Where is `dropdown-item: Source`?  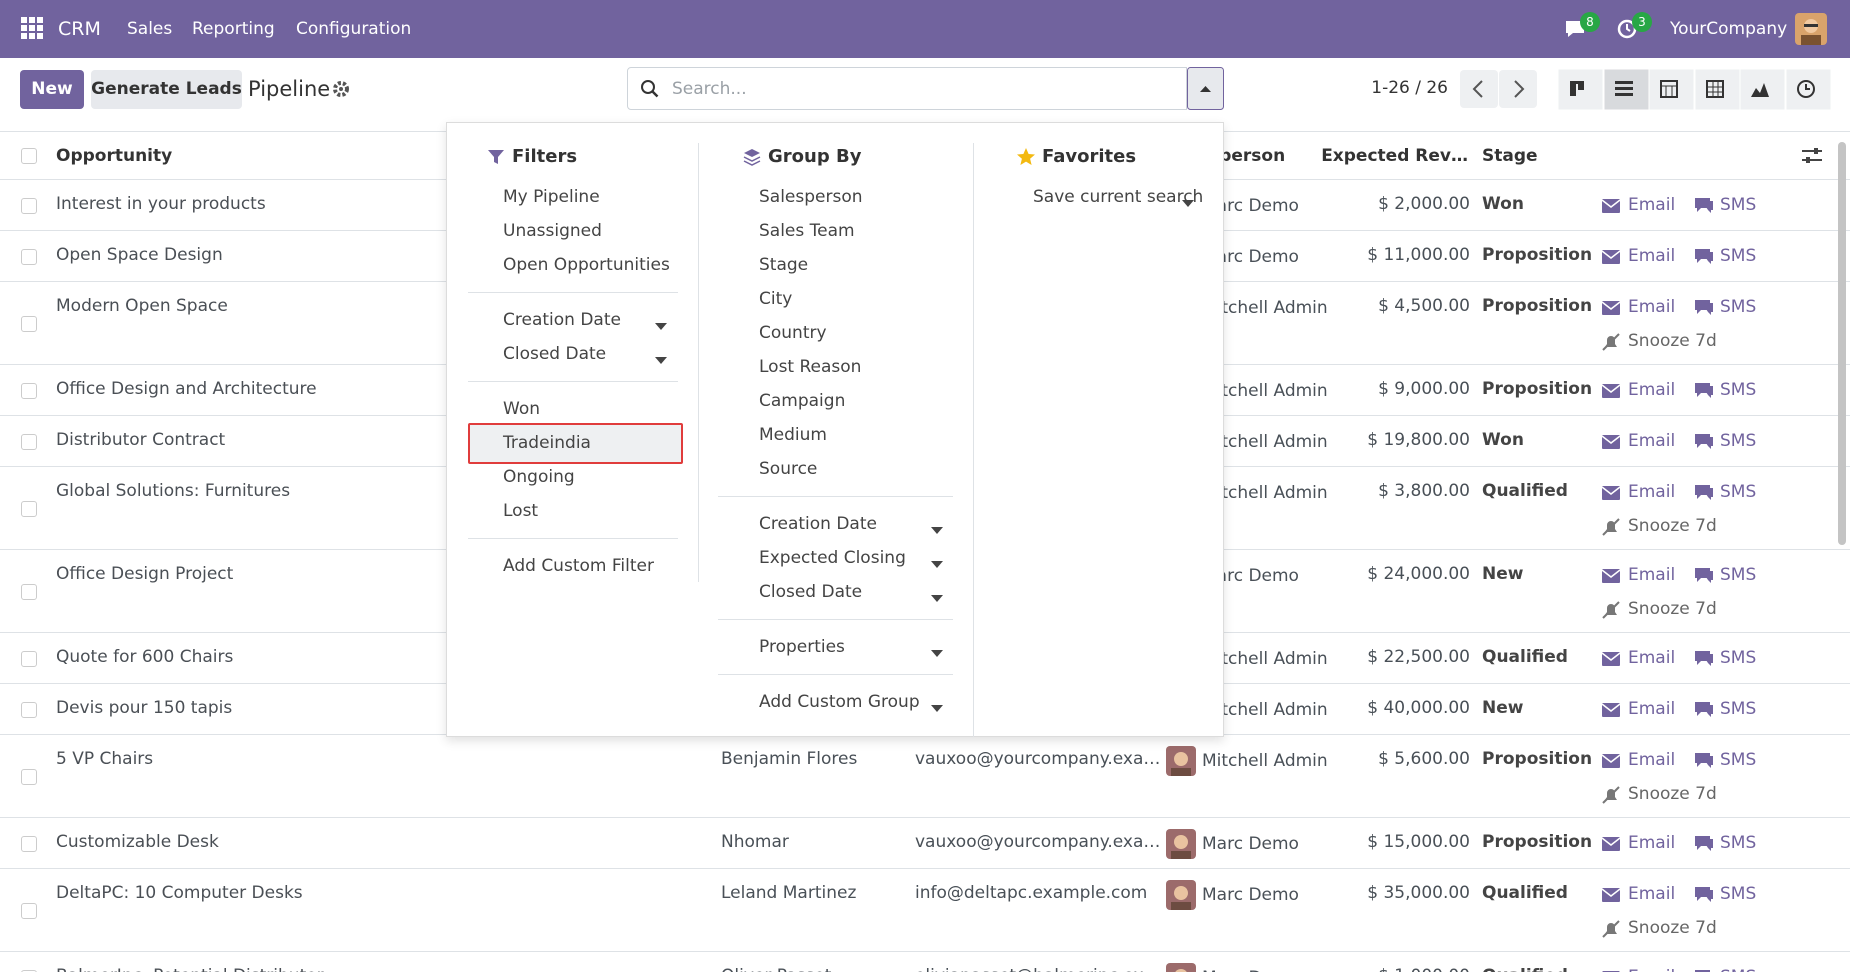 dropdown-item: Source is located at coordinates (788, 469).